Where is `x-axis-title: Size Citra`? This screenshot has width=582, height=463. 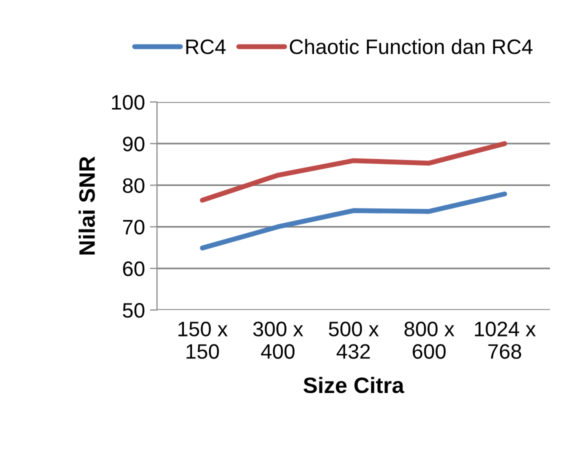 x-axis-title: Size Citra is located at coordinates (354, 385).